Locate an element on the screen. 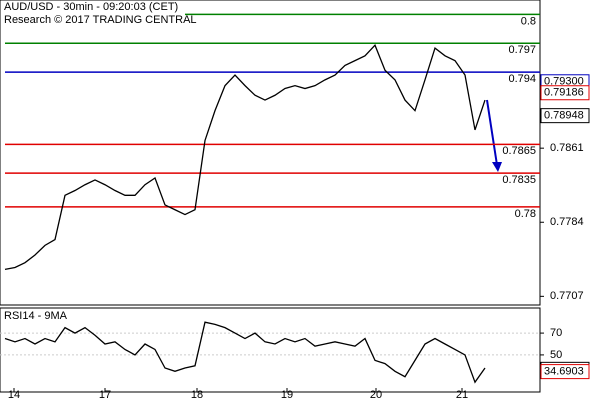 This screenshot has height=400, width=590. level-label: 0.8 is located at coordinates (528, 21).